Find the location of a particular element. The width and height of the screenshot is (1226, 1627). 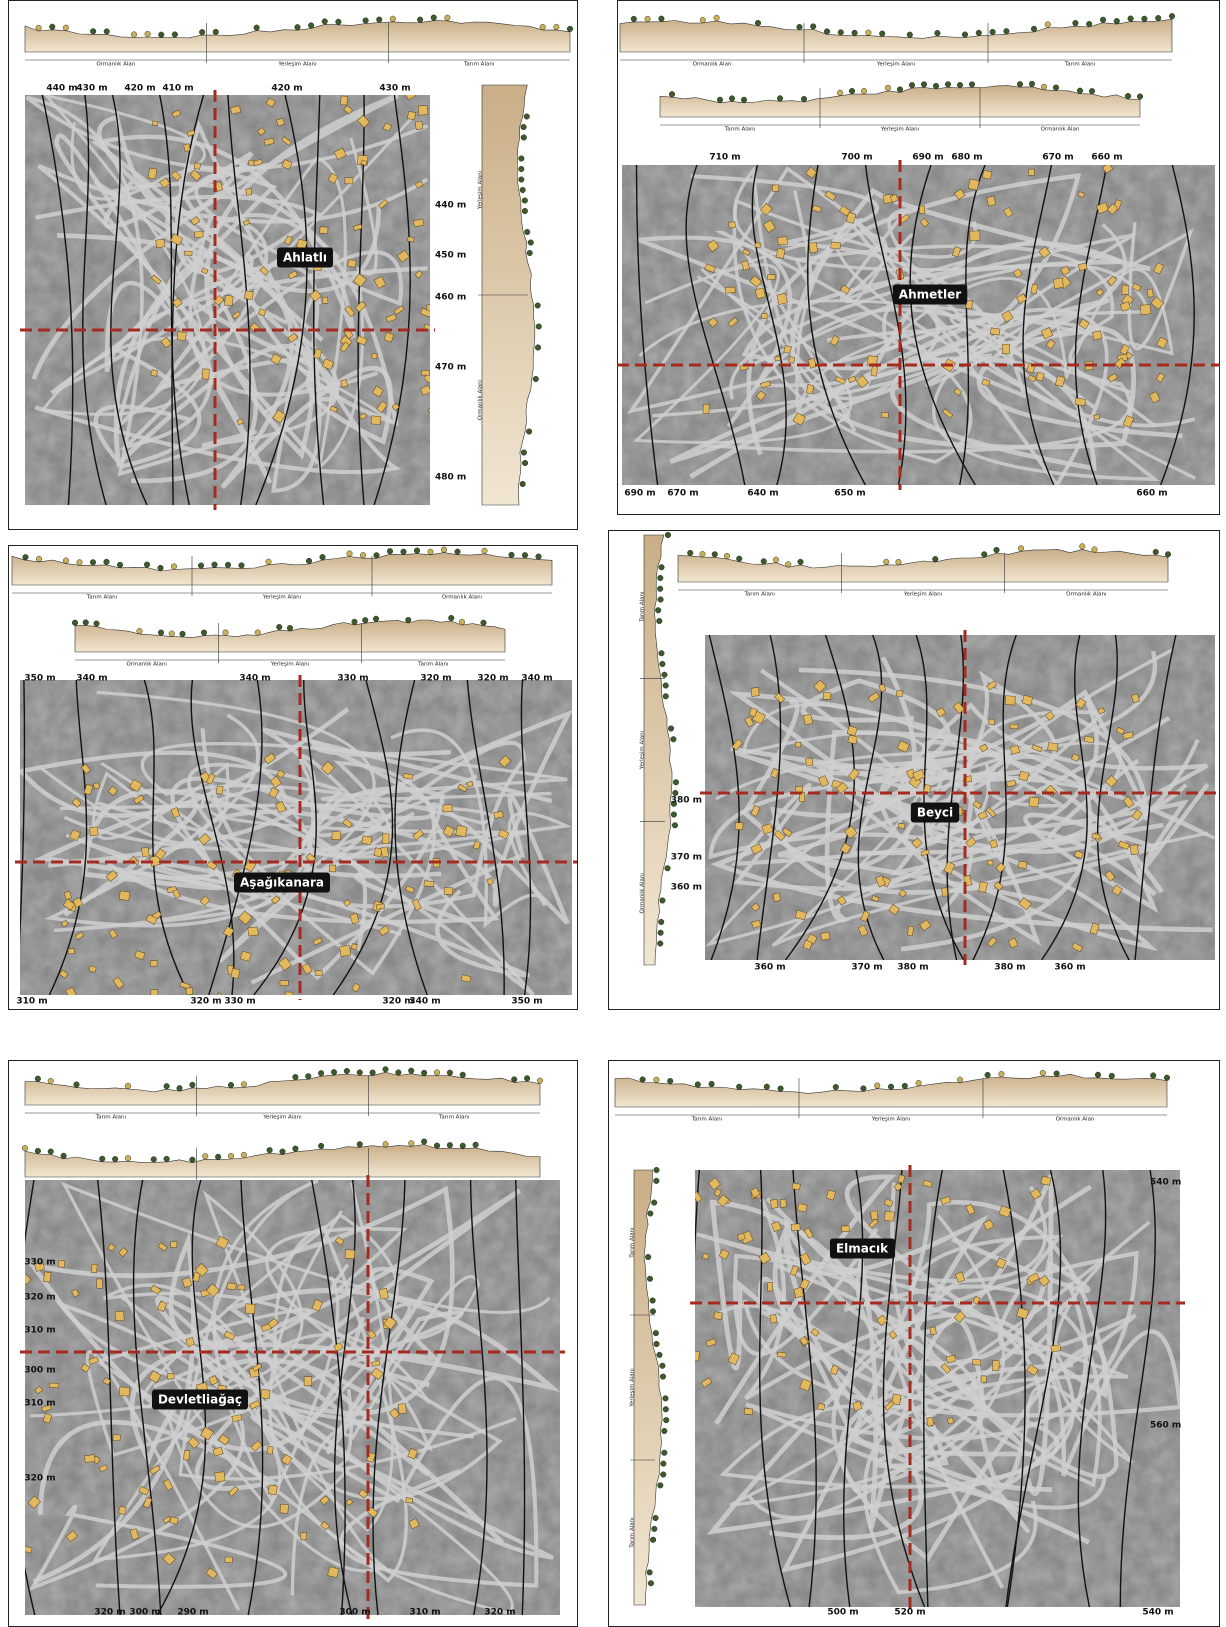

contour-label: 690 m is located at coordinates (927, 158).